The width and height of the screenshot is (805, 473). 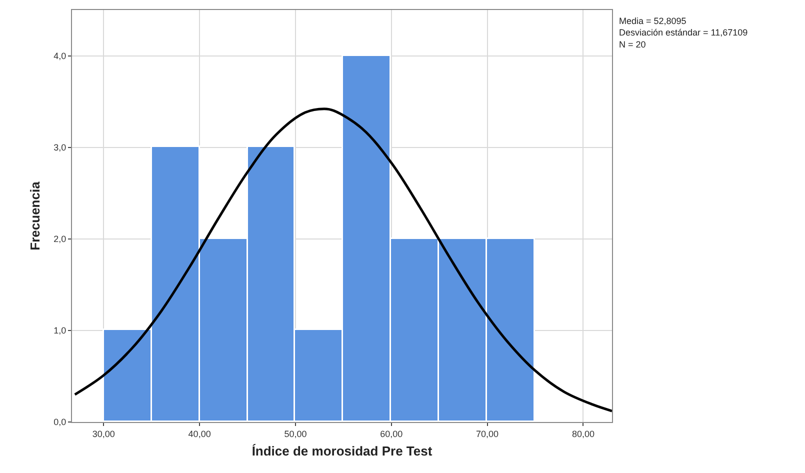 I want to click on x-tick-label: 70,00, so click(x=487, y=433).